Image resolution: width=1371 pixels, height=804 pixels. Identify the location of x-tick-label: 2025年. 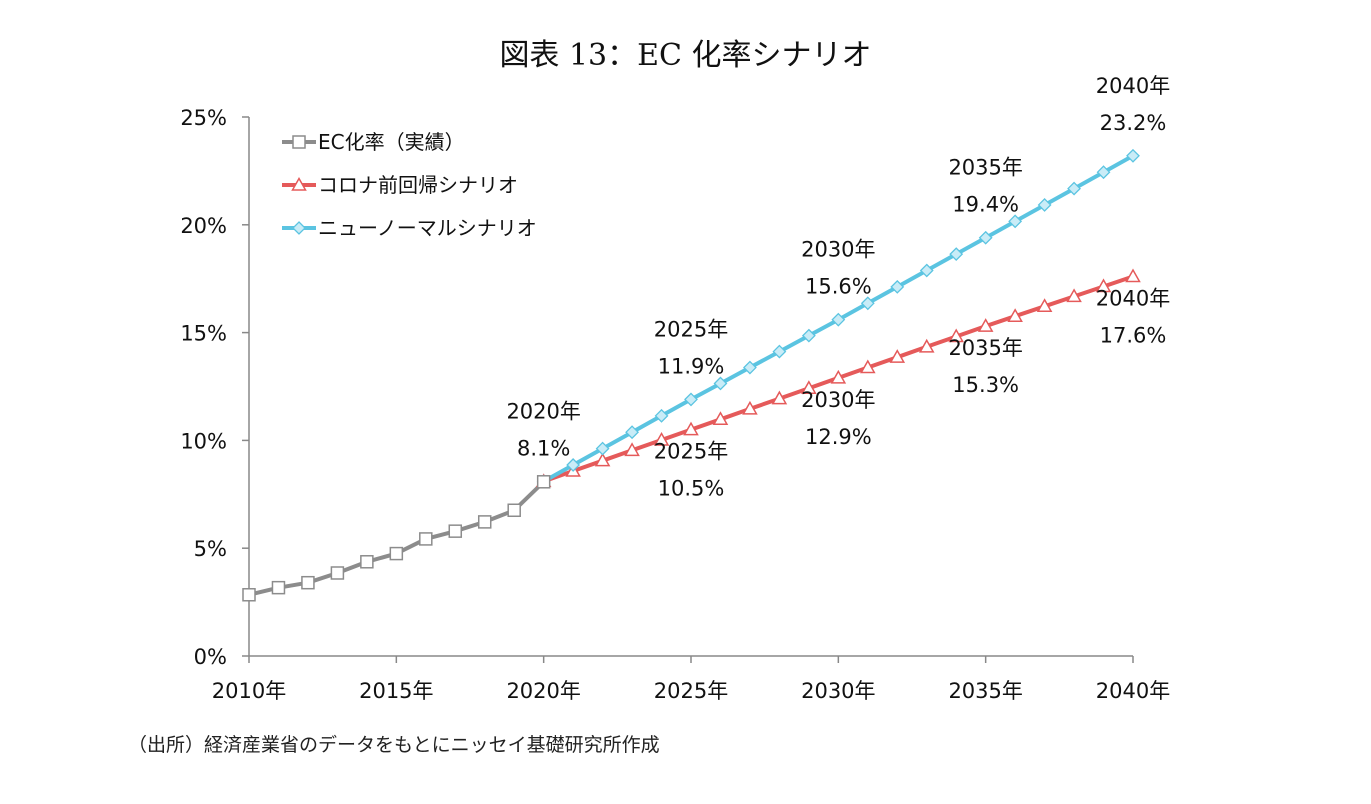
(691, 691).